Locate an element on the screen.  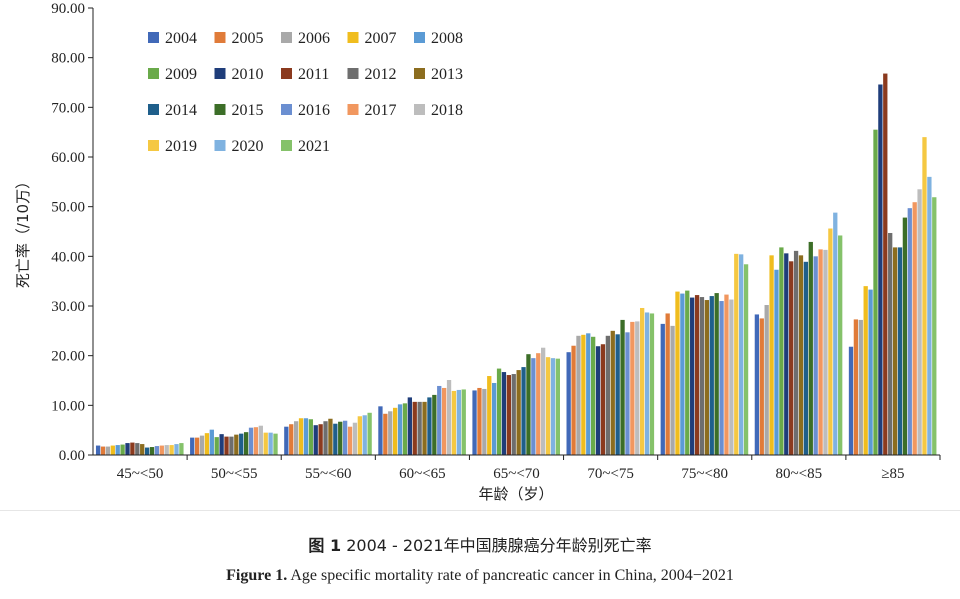
legend-label-2017: 2017 is located at coordinates (381, 110).